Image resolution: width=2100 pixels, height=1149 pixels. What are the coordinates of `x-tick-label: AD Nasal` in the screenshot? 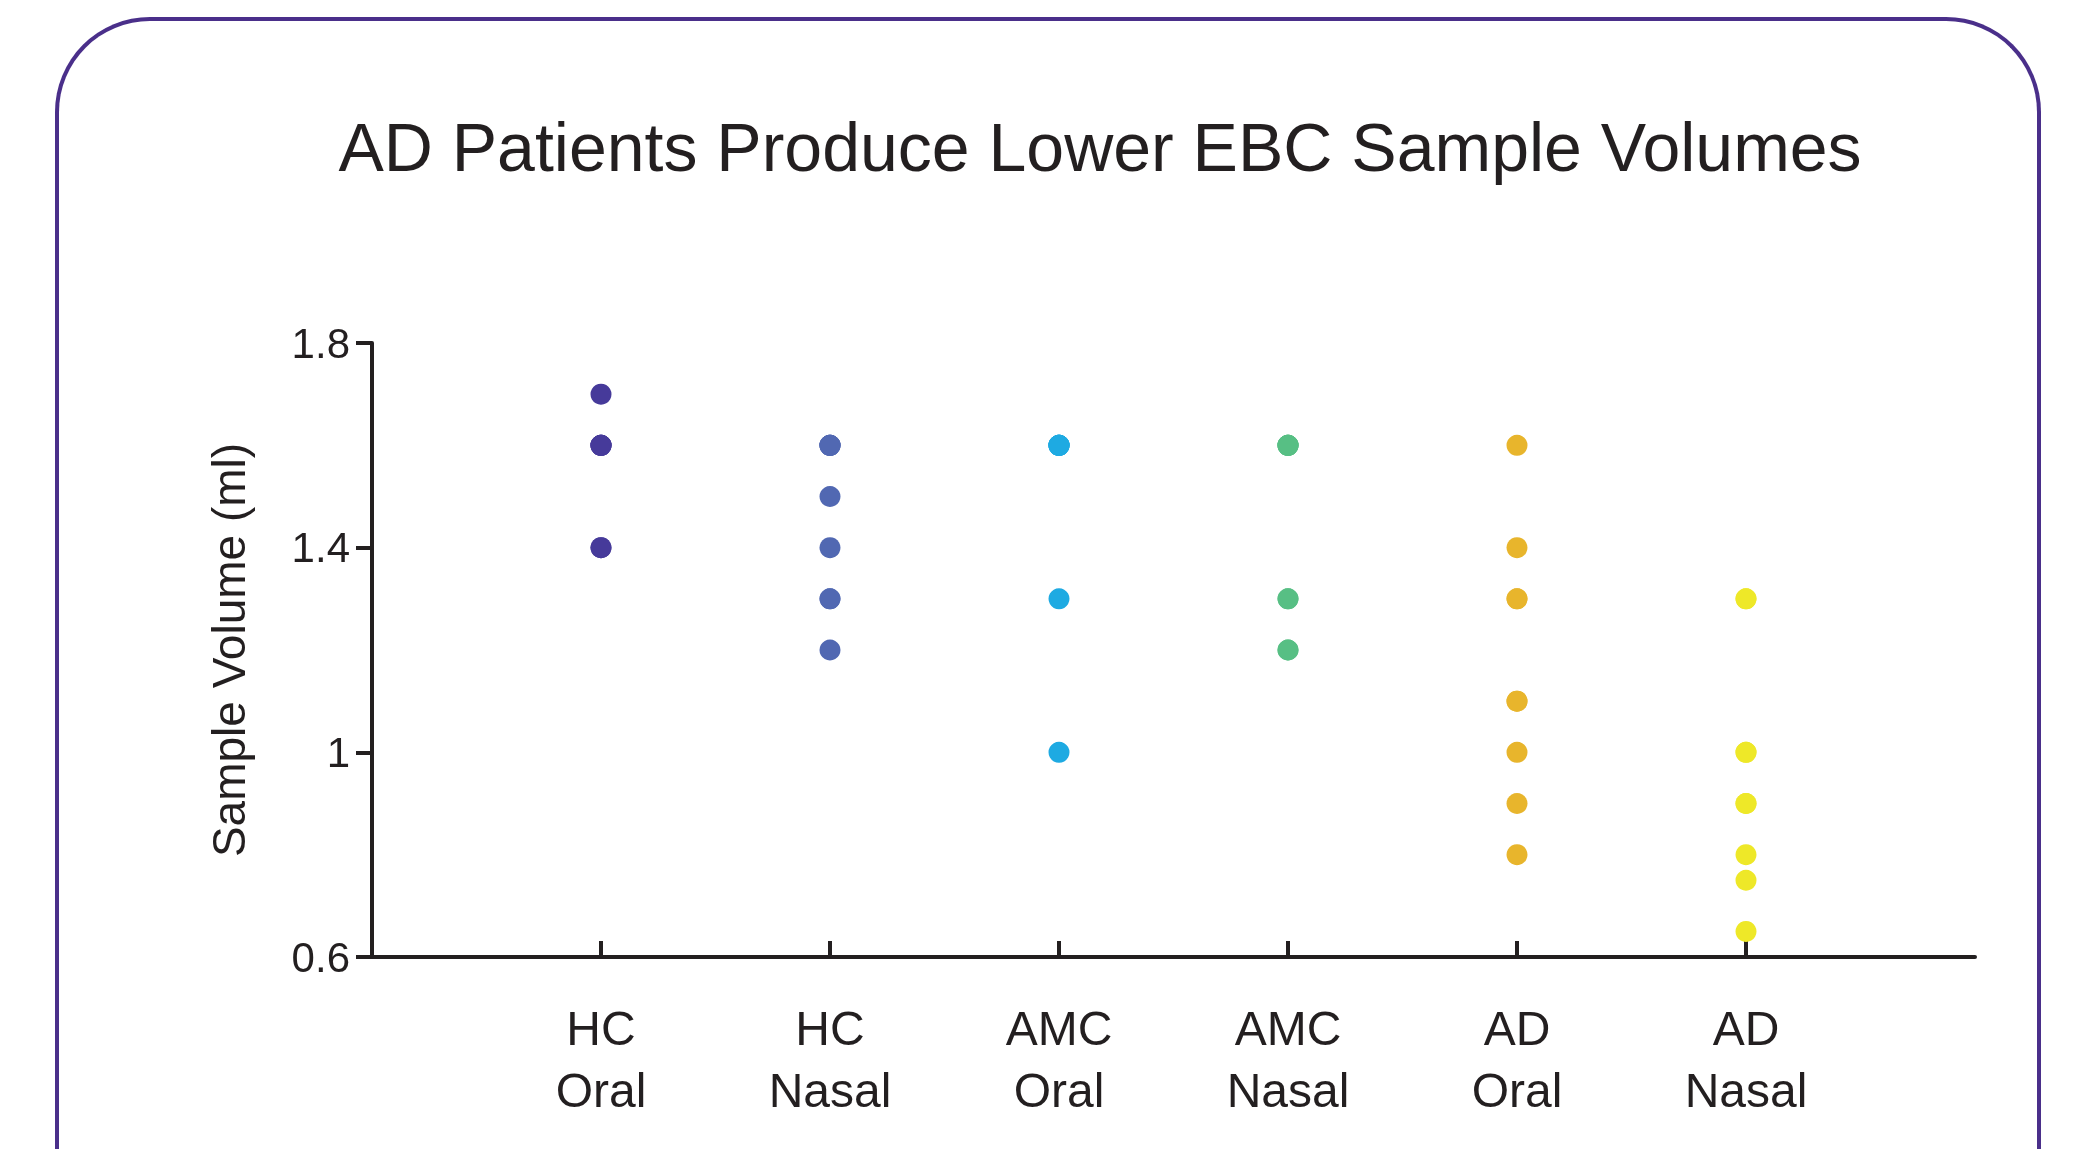 It's located at (1746, 1059).